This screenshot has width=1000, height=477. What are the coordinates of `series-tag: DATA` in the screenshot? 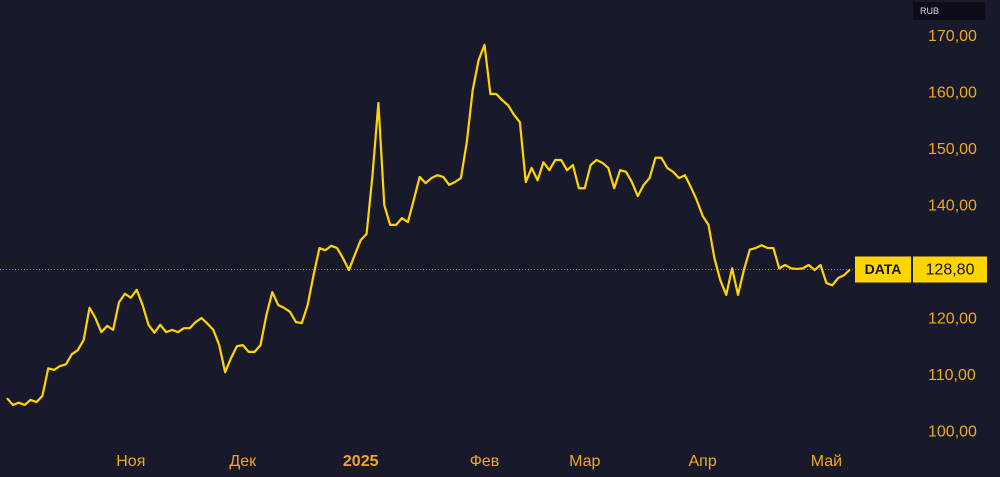 It's located at (883, 269).